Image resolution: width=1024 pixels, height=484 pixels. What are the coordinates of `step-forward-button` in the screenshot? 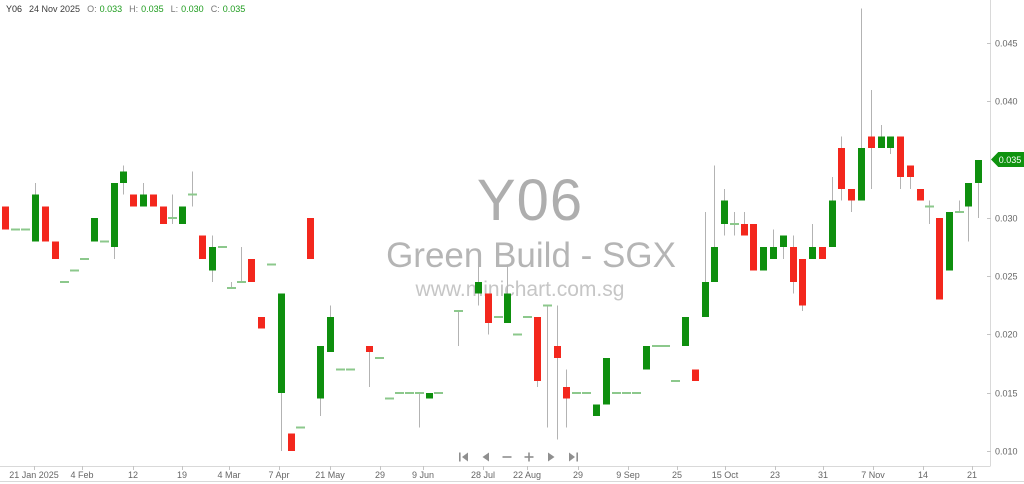 It's located at (551, 457).